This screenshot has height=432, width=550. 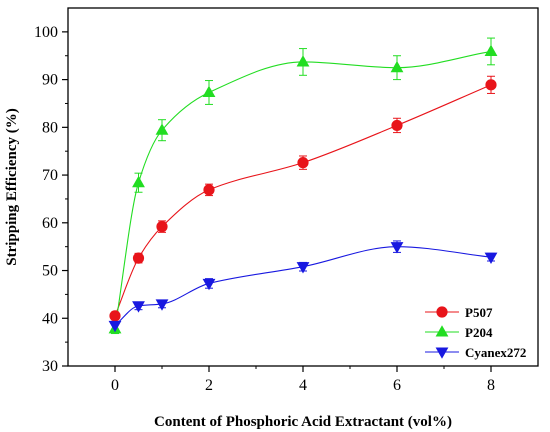 I want to click on curve-cyanex272, so click(x=303, y=286).